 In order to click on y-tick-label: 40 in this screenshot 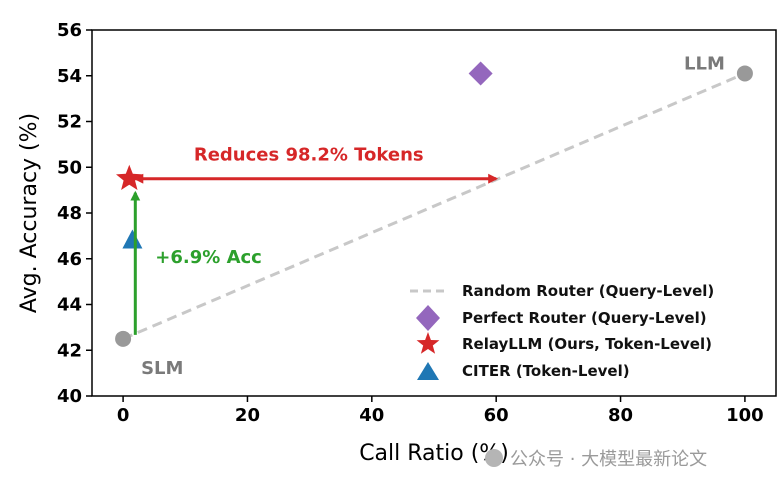, I will do `click(69, 396)`.